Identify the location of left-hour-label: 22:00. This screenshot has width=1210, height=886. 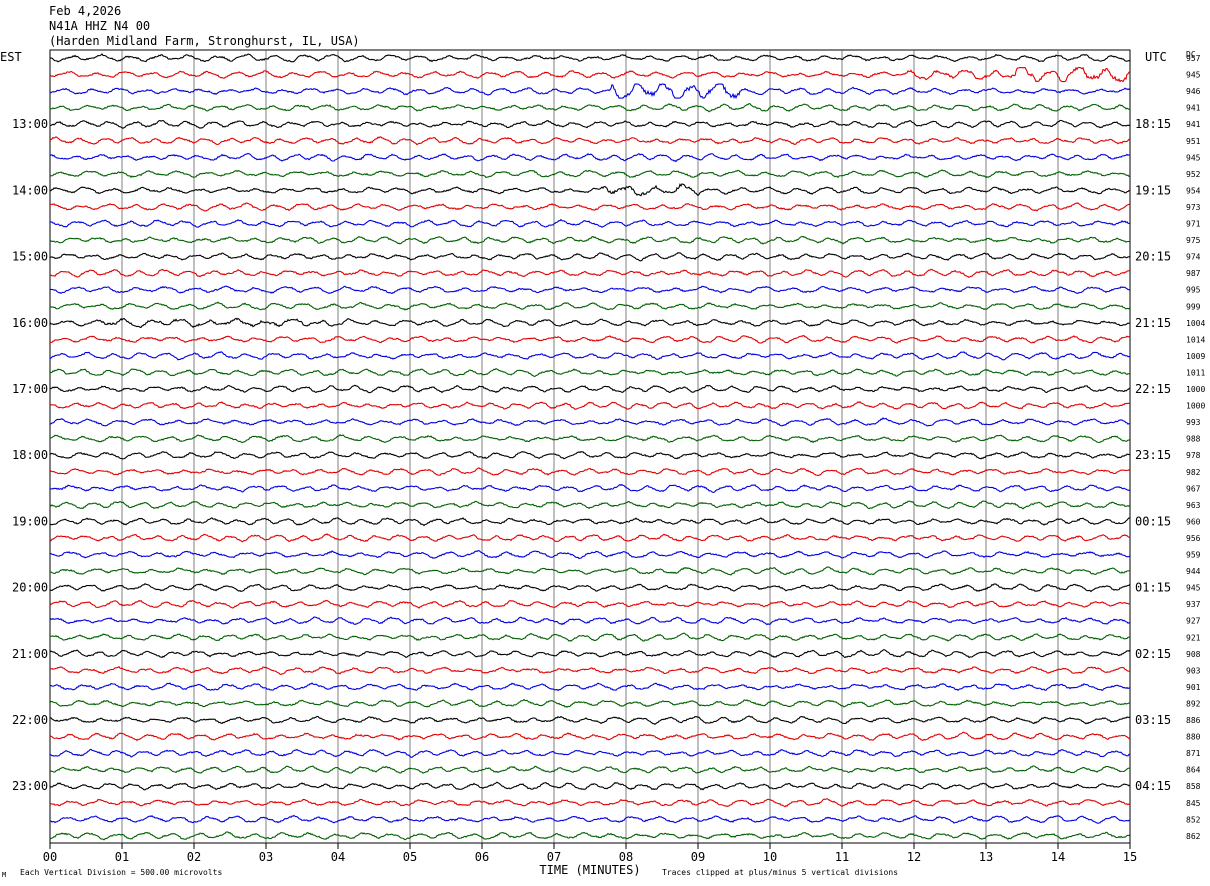
(30, 720).